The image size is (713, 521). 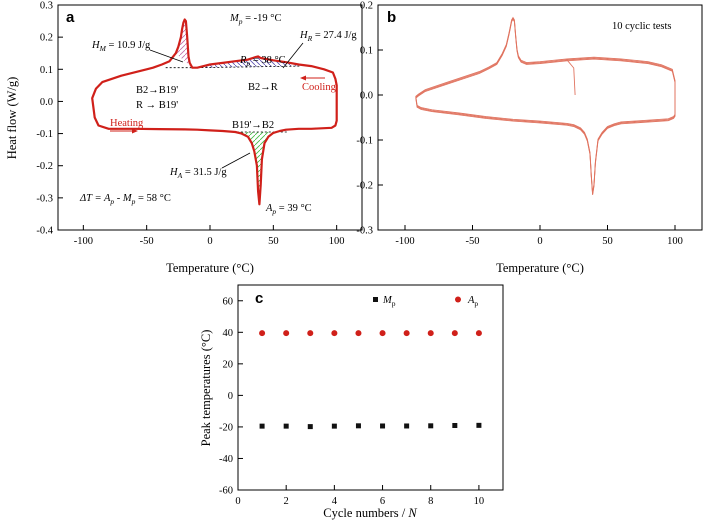 I want to click on x-tick-label: 100, so click(x=337, y=241).